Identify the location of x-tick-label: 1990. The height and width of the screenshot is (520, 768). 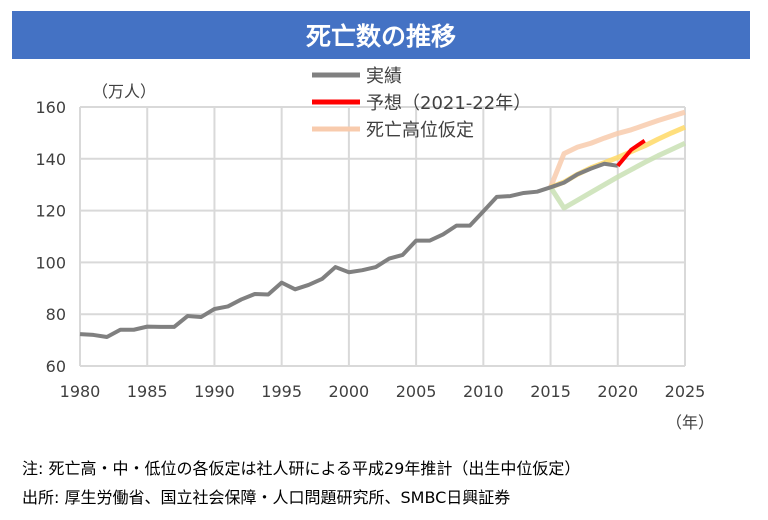
(214, 391).